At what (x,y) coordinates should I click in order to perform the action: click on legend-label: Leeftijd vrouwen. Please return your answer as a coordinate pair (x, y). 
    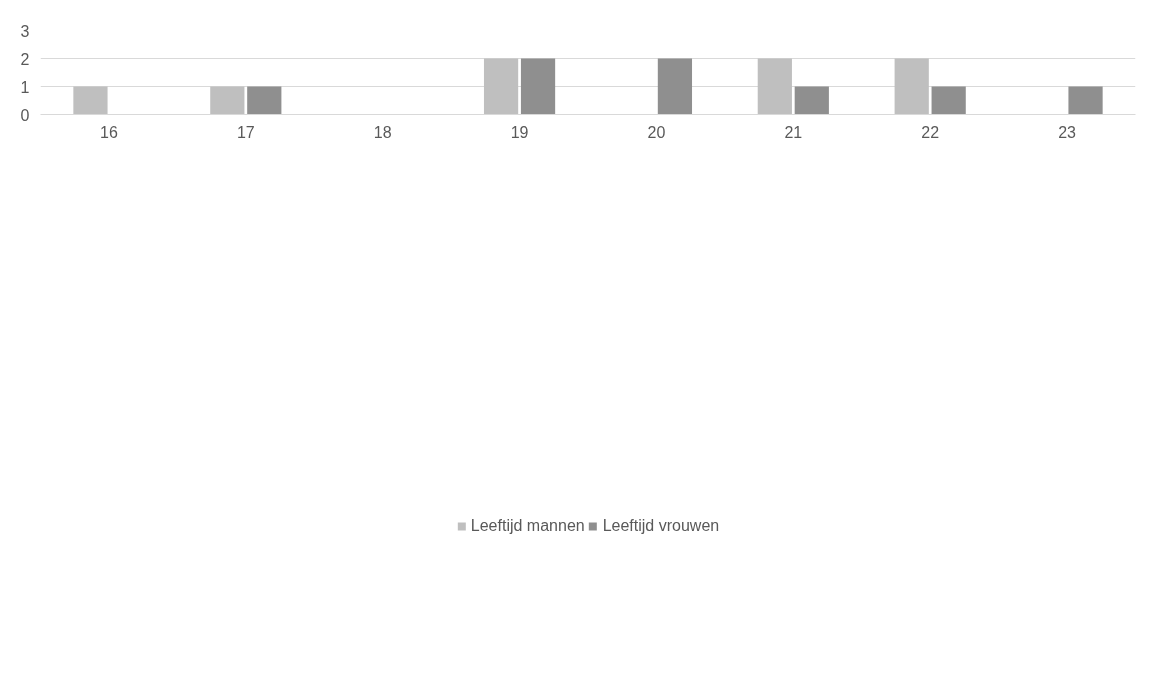
    Looking at the image, I should click on (661, 525).